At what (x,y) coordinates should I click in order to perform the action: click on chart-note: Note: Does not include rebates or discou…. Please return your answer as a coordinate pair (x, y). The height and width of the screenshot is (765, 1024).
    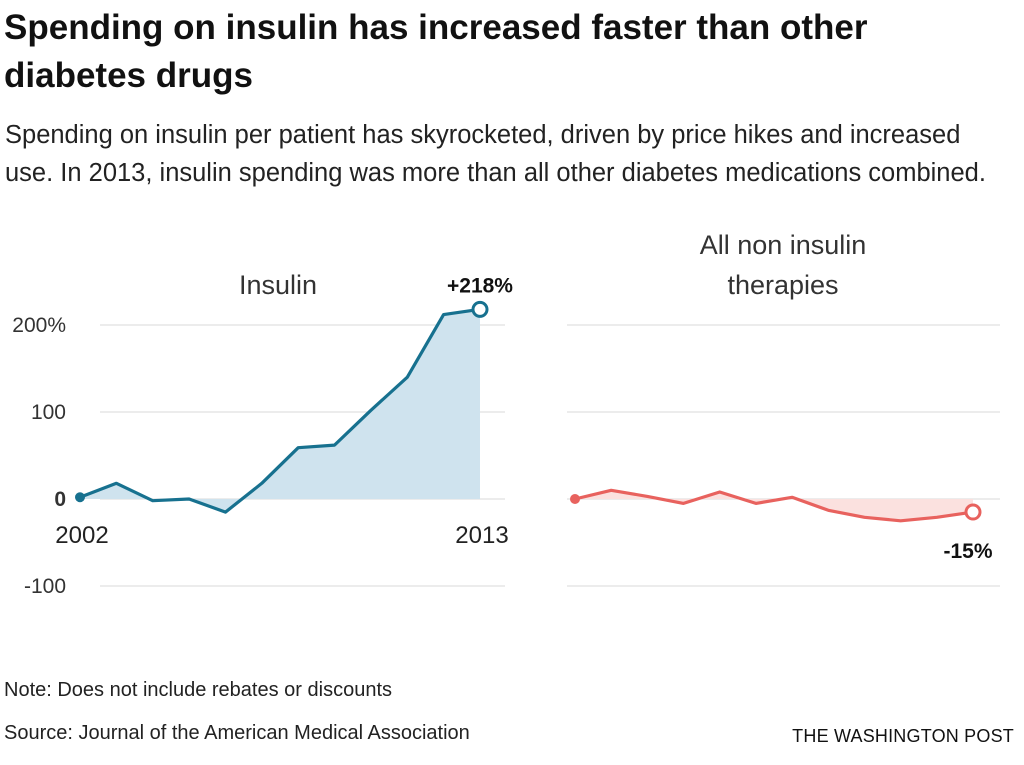
    Looking at the image, I should click on (198, 690).